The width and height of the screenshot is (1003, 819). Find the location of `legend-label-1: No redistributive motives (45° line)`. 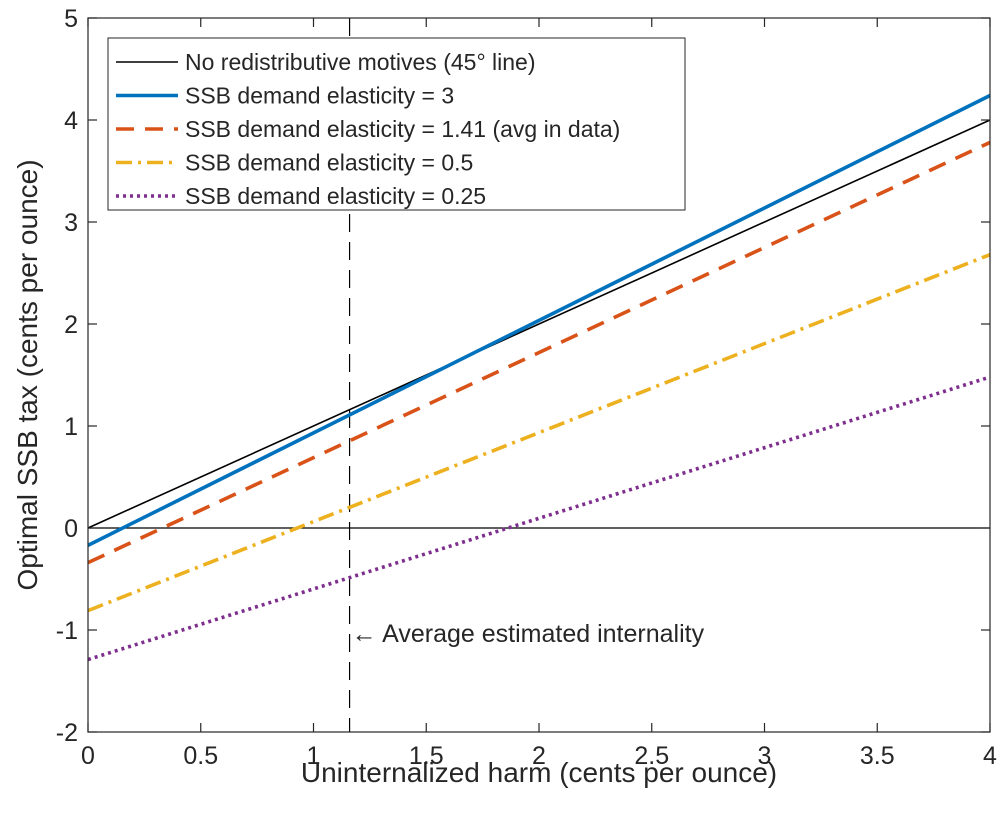

legend-label-1: No redistributive motives (45° line) is located at coordinates (360, 62).